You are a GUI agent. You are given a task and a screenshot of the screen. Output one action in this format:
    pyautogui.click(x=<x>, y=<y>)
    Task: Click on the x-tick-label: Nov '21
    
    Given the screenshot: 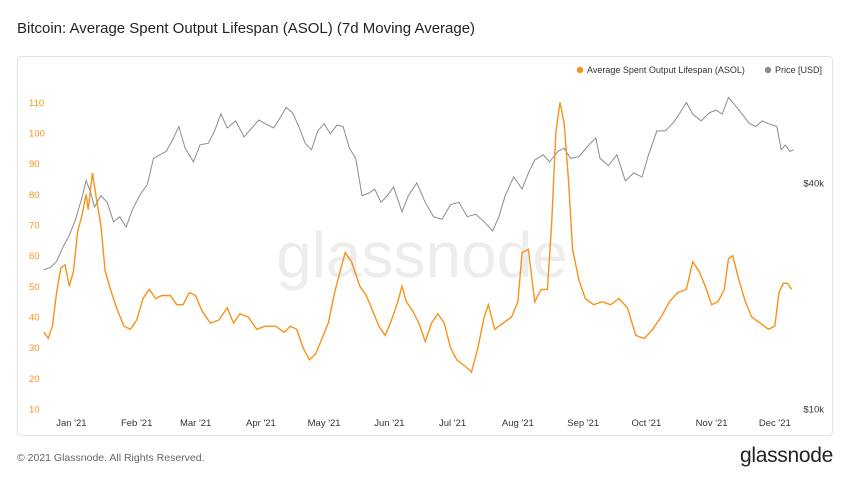 What is the action you would take?
    pyautogui.click(x=712, y=423)
    